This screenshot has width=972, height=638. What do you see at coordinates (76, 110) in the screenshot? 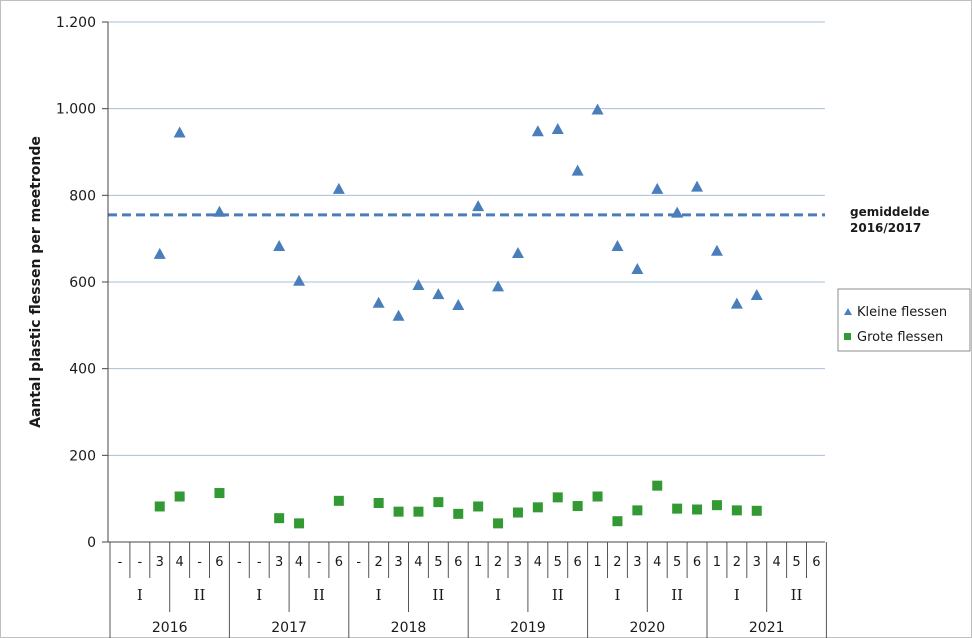
I see `y-tick-label: 1.000` at bounding box center [76, 110].